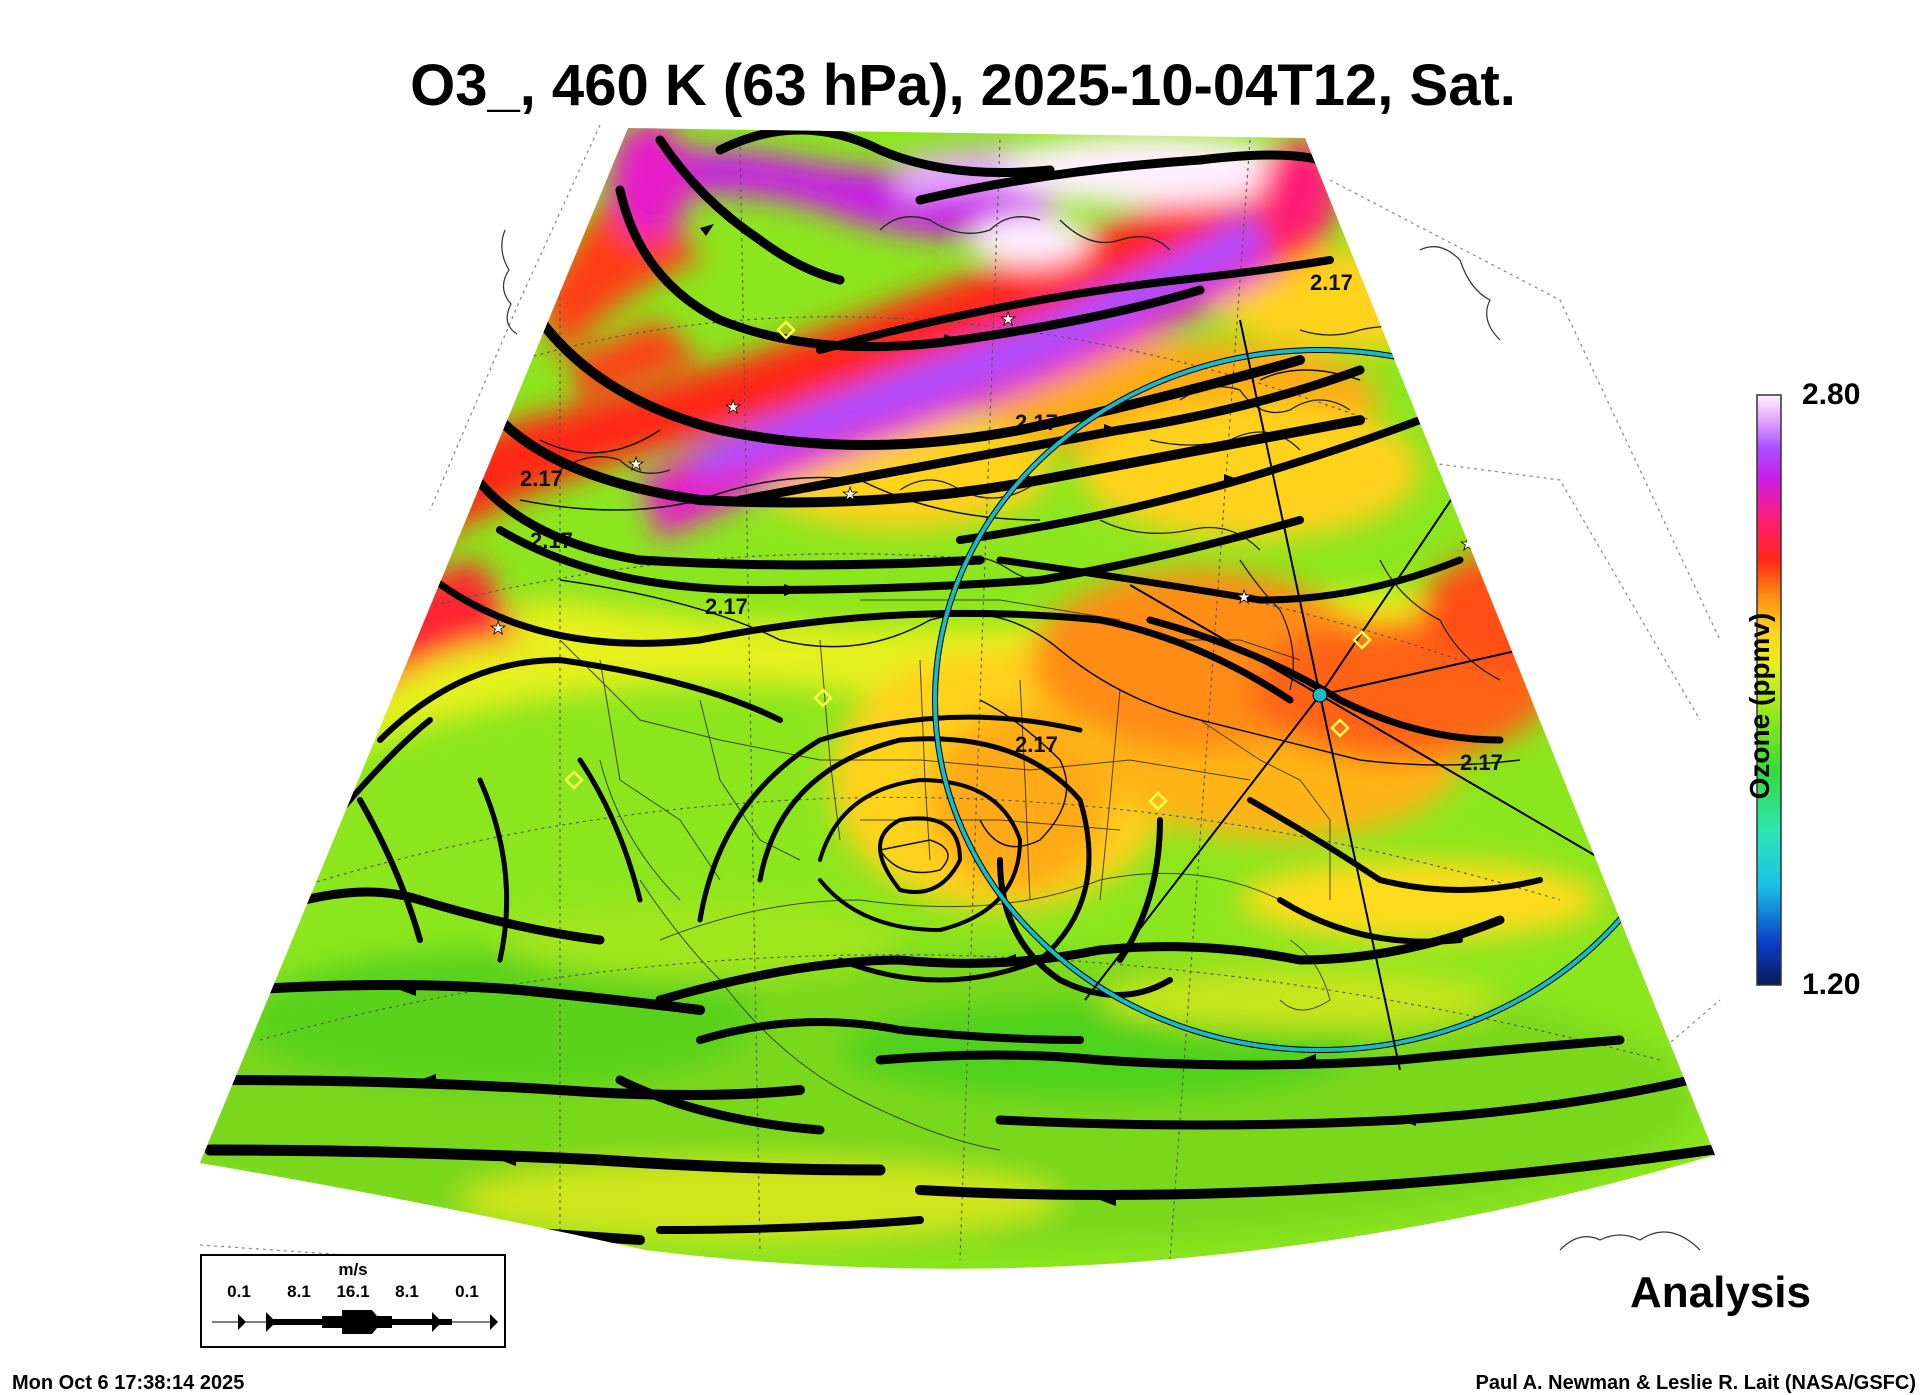 Image resolution: width=1926 pixels, height=1395 pixels. I want to click on colorbar-title: Ozone (ppmv), so click(1759, 706).